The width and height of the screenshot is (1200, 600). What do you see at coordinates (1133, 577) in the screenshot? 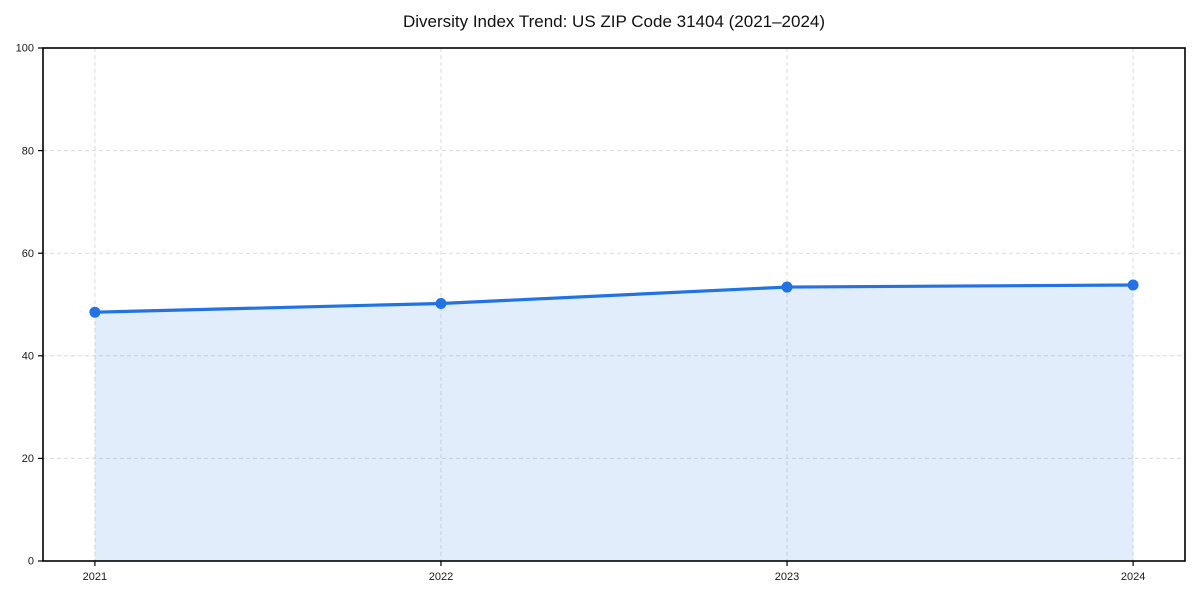
I see `x-tick-label: 2024` at bounding box center [1133, 577].